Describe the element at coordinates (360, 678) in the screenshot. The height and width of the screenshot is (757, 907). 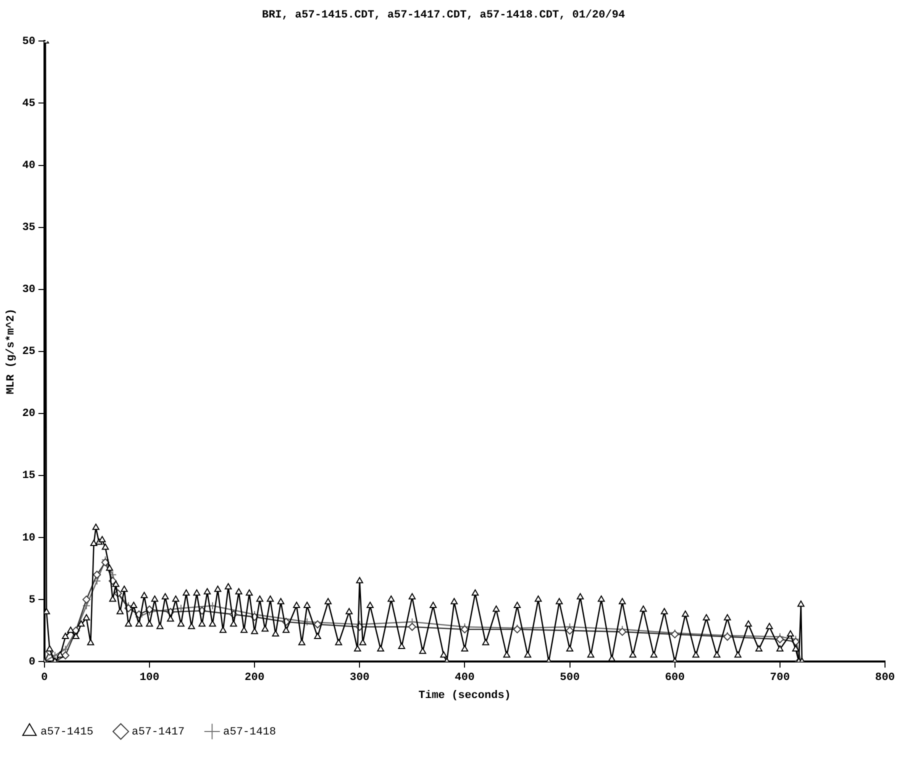
I see `x-tick-label: 300` at that location.